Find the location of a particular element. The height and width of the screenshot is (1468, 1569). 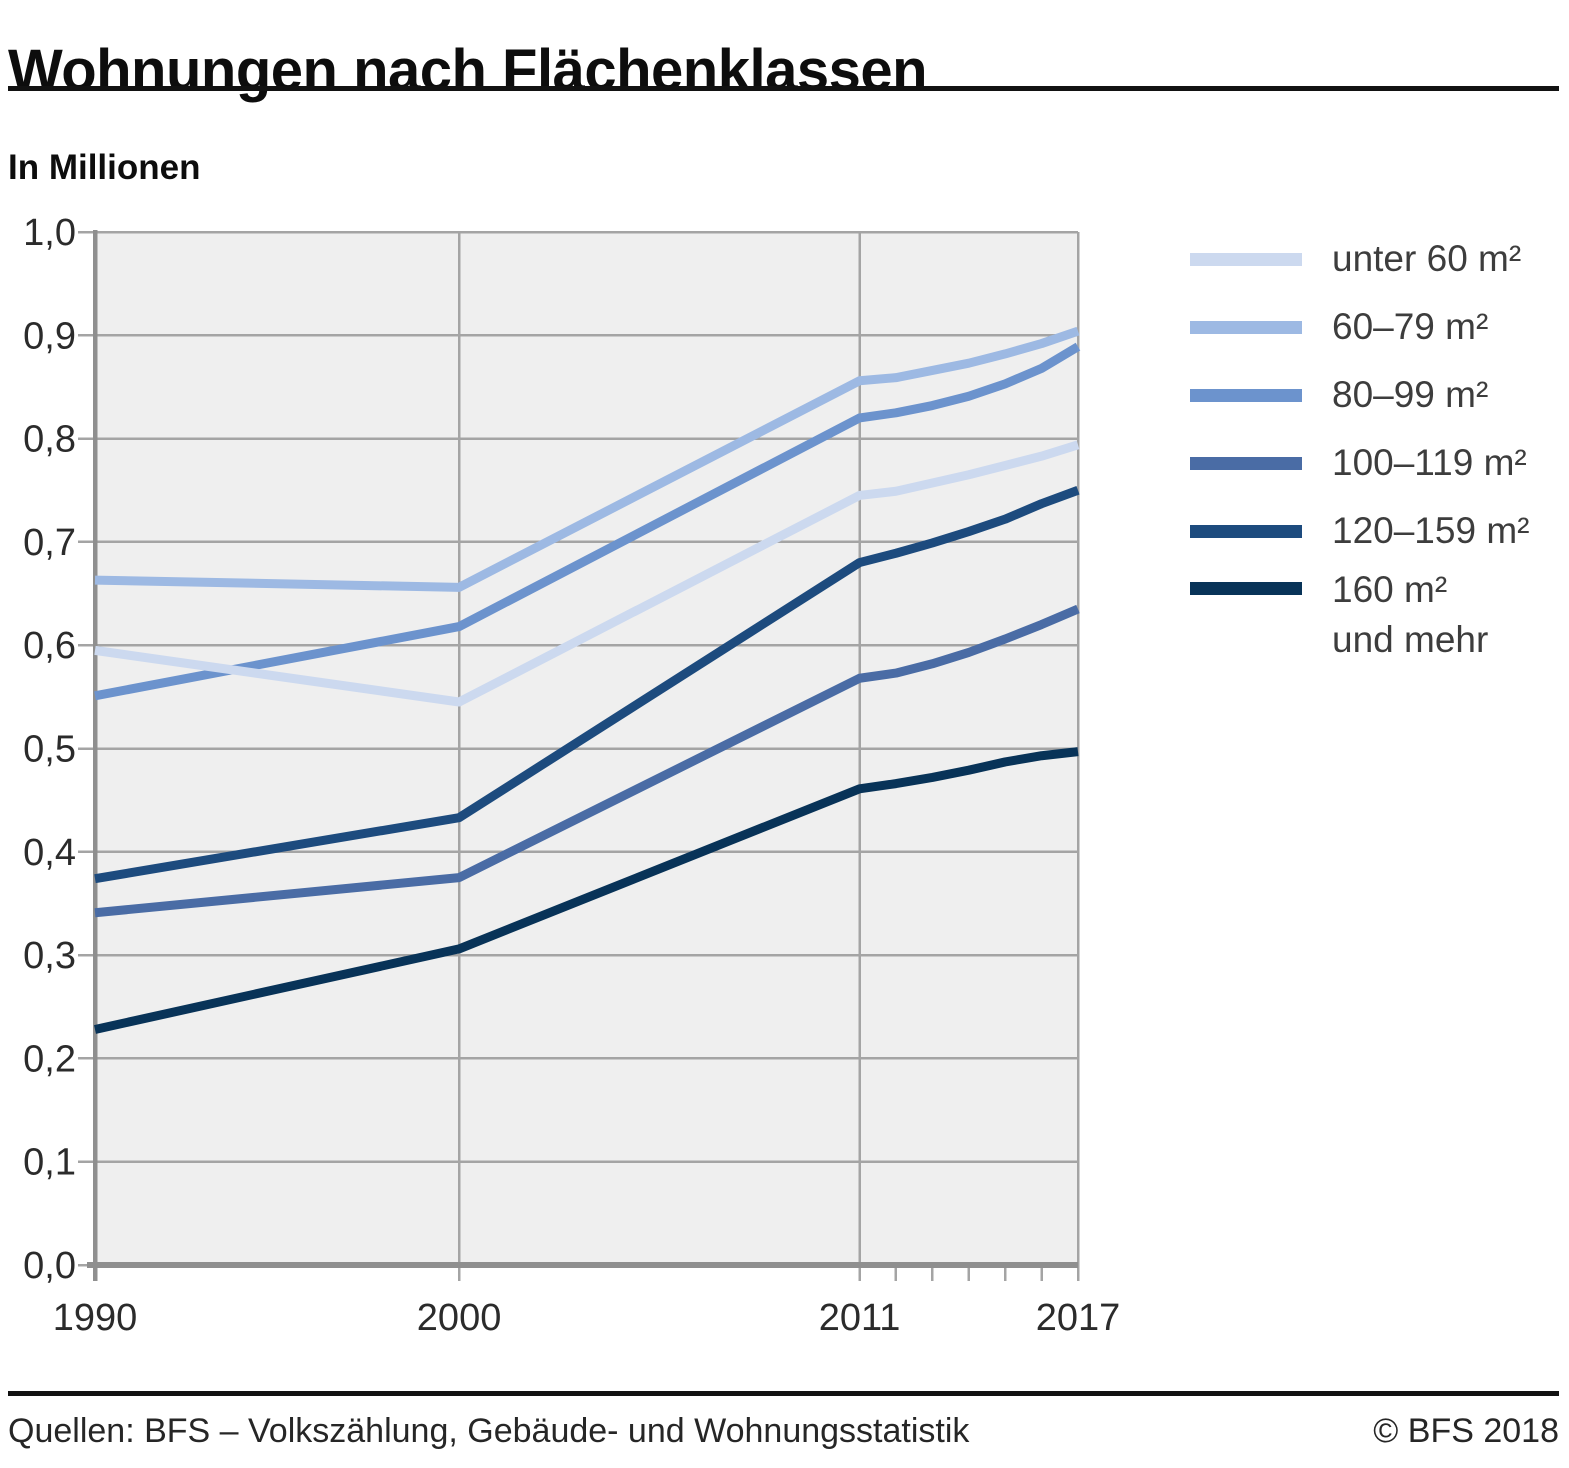

page-title: Wohnungen nach Flächenklassen is located at coordinates (468, 70).